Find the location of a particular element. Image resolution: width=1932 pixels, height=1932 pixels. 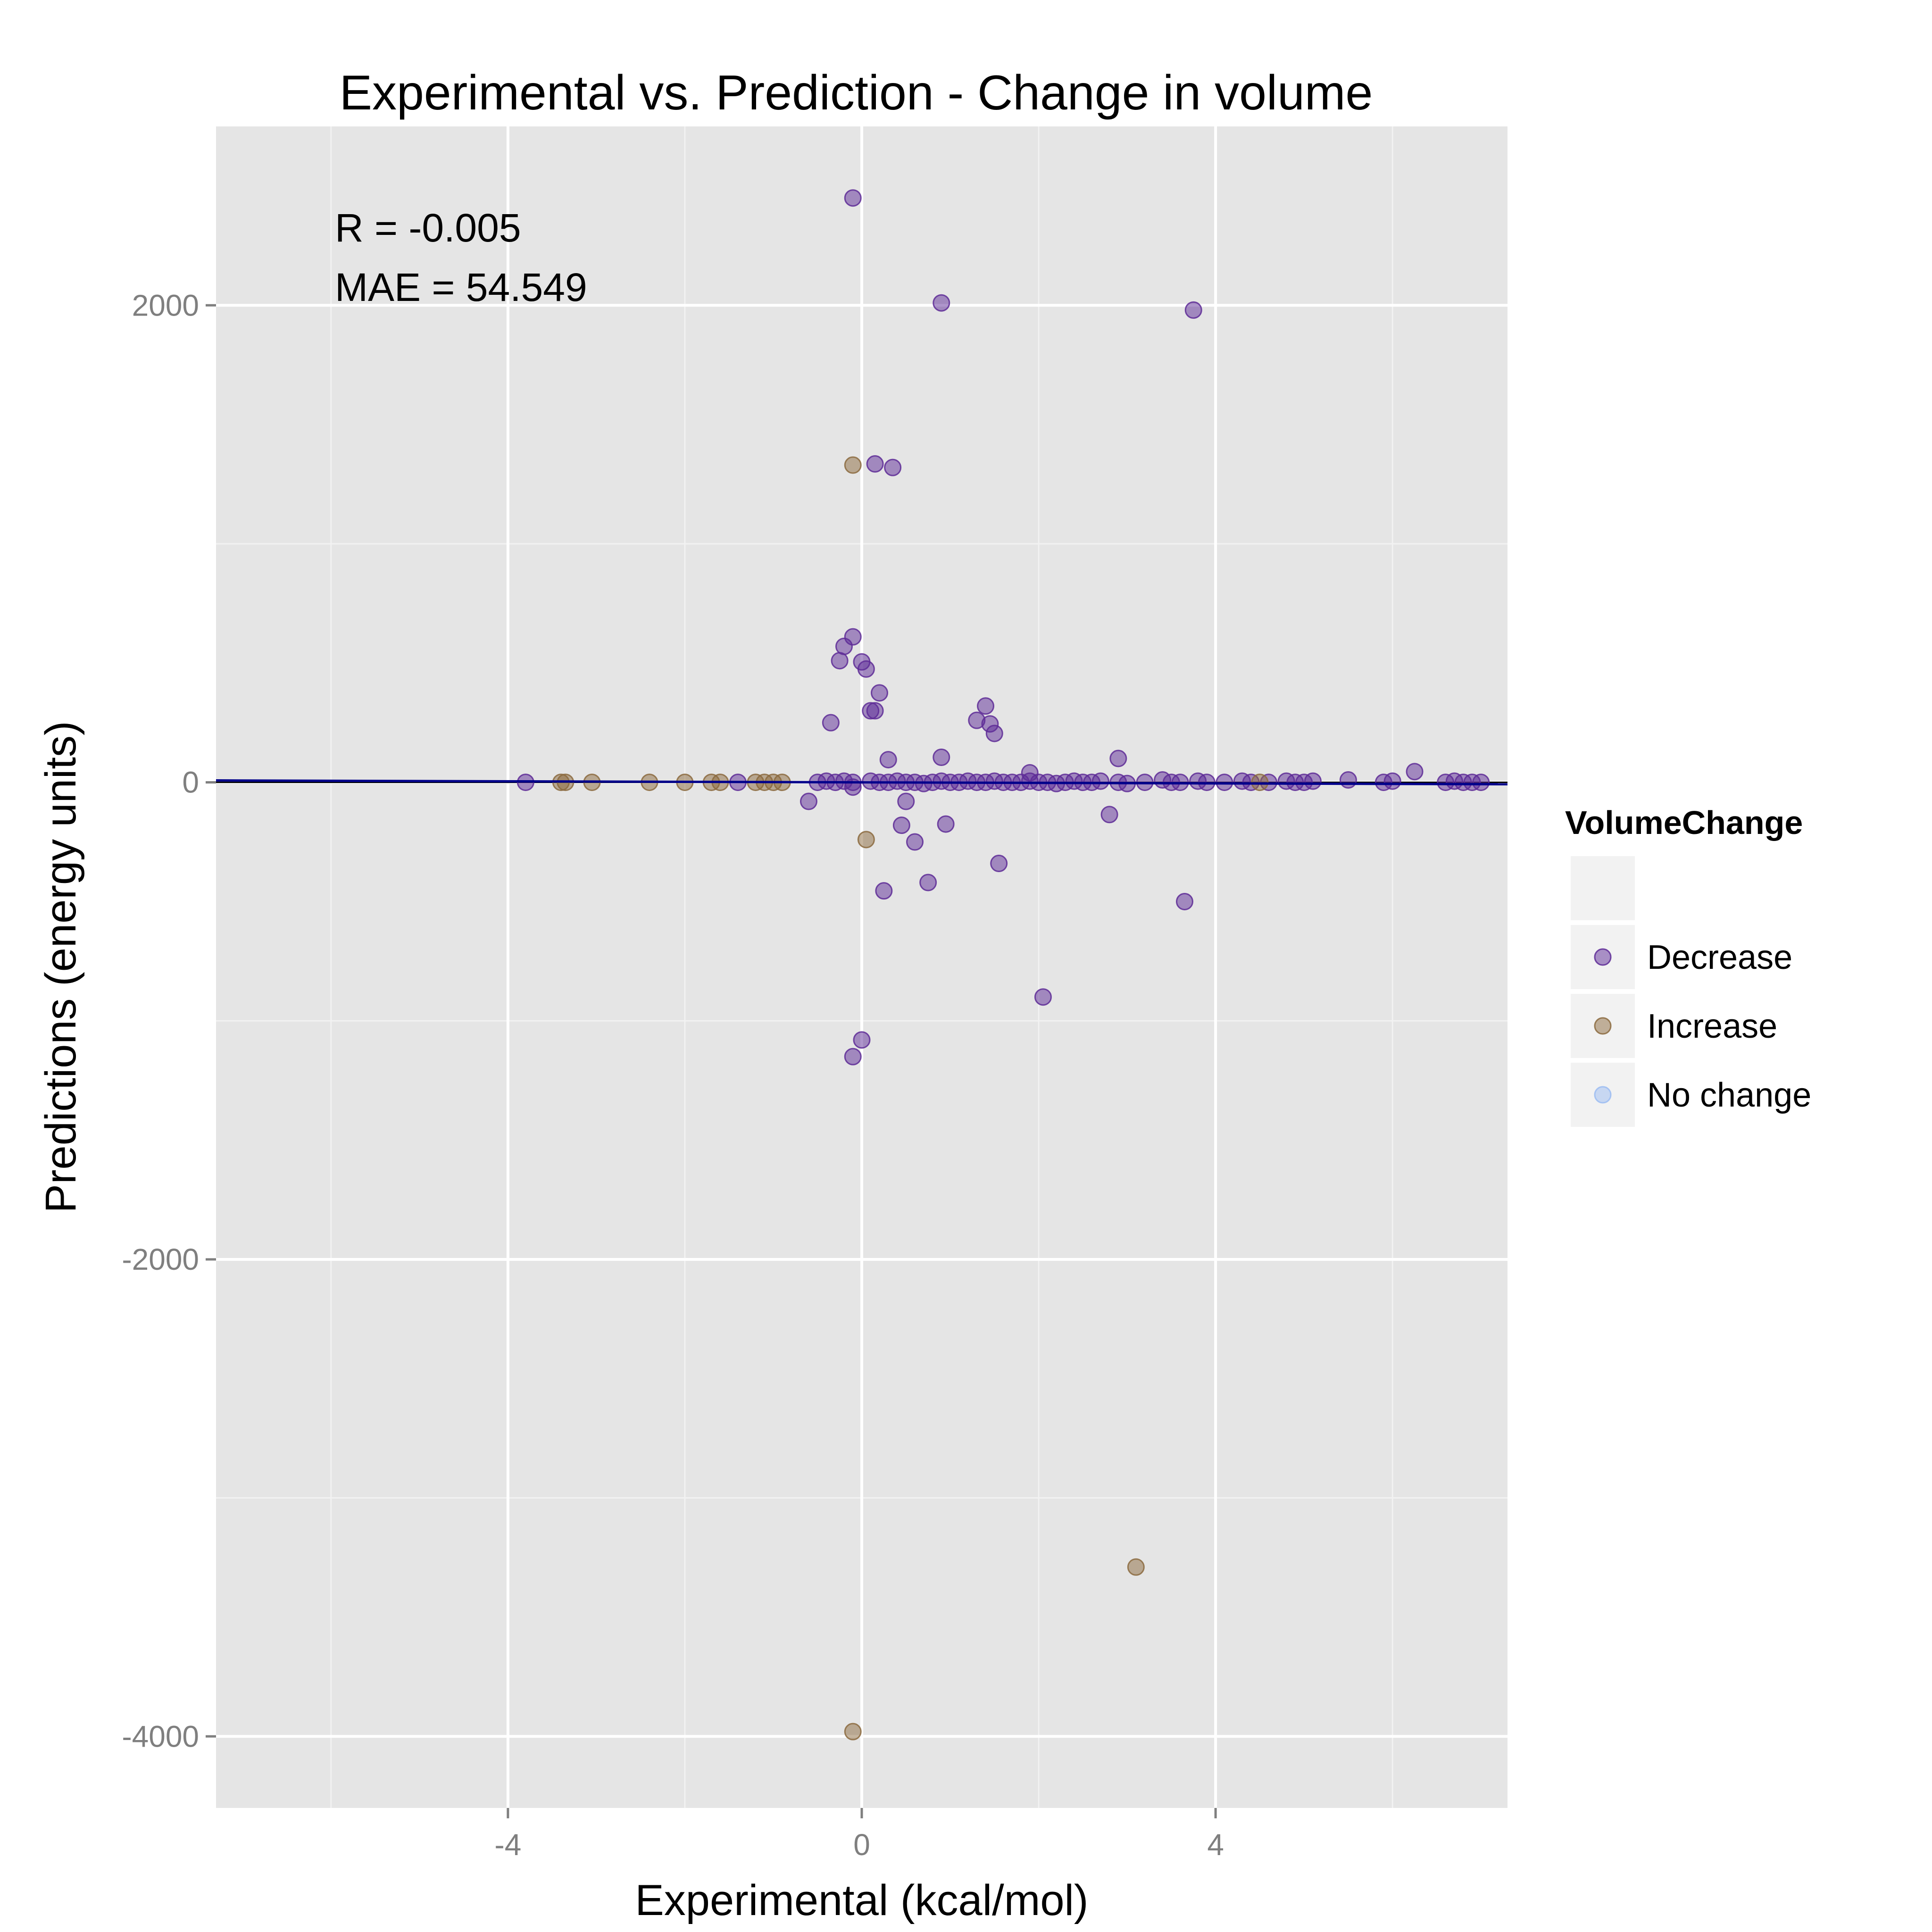

x-axis-ticks: -4 0 4 is located at coordinates (859, 1835).